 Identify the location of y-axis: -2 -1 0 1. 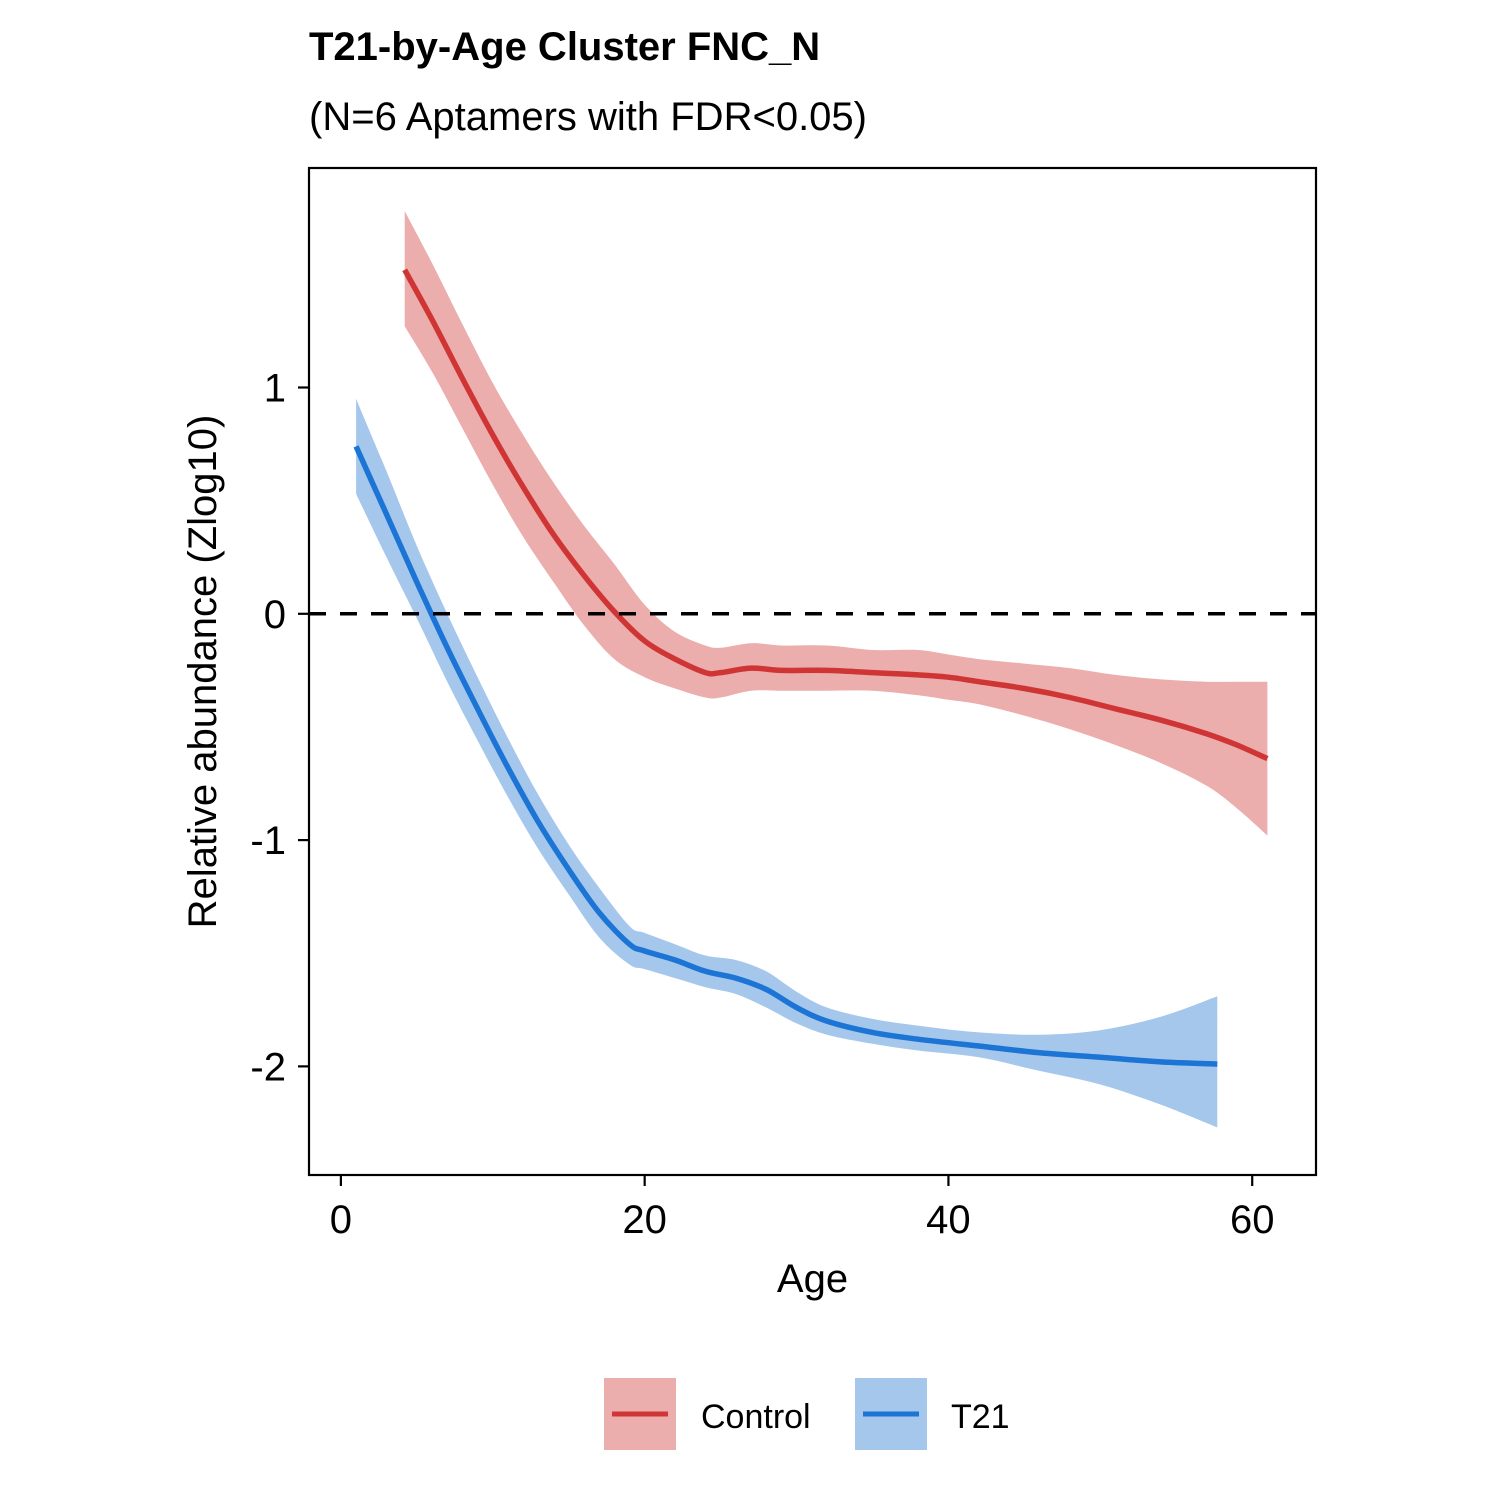
(279, 728).